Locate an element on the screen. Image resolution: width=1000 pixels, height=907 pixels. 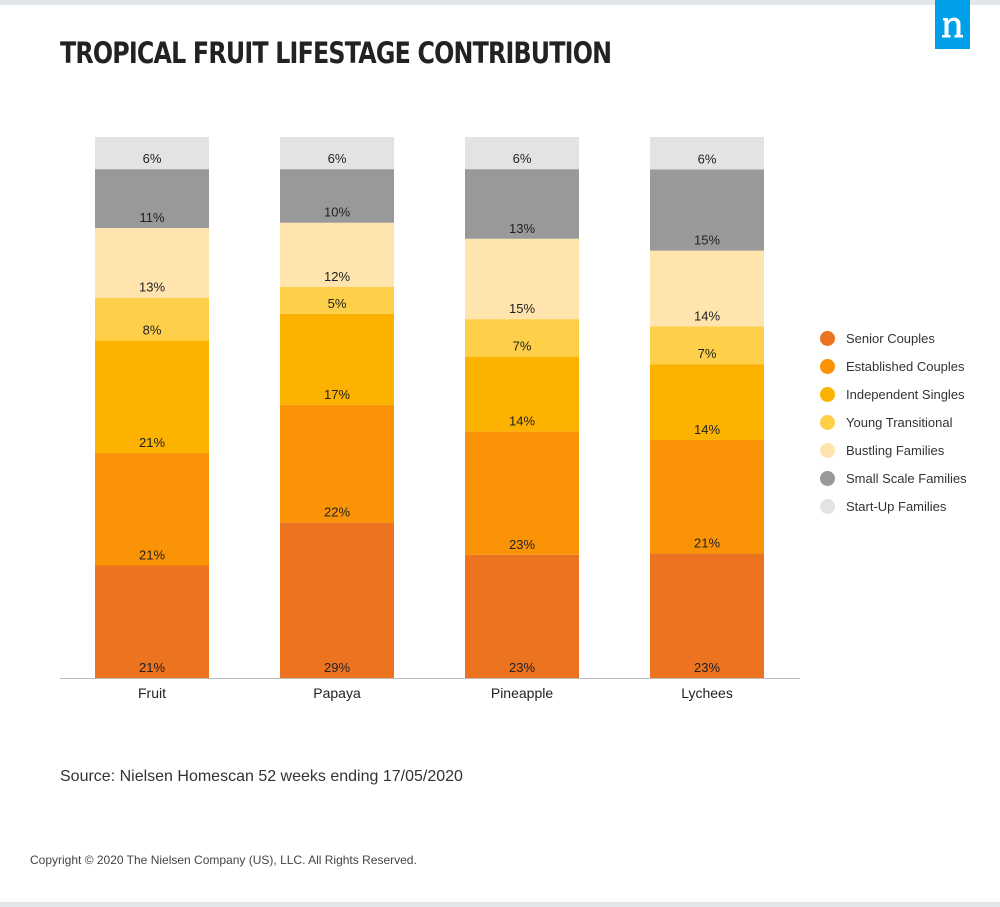
legend-item: Bustling Families is located at coordinates (893, 450).